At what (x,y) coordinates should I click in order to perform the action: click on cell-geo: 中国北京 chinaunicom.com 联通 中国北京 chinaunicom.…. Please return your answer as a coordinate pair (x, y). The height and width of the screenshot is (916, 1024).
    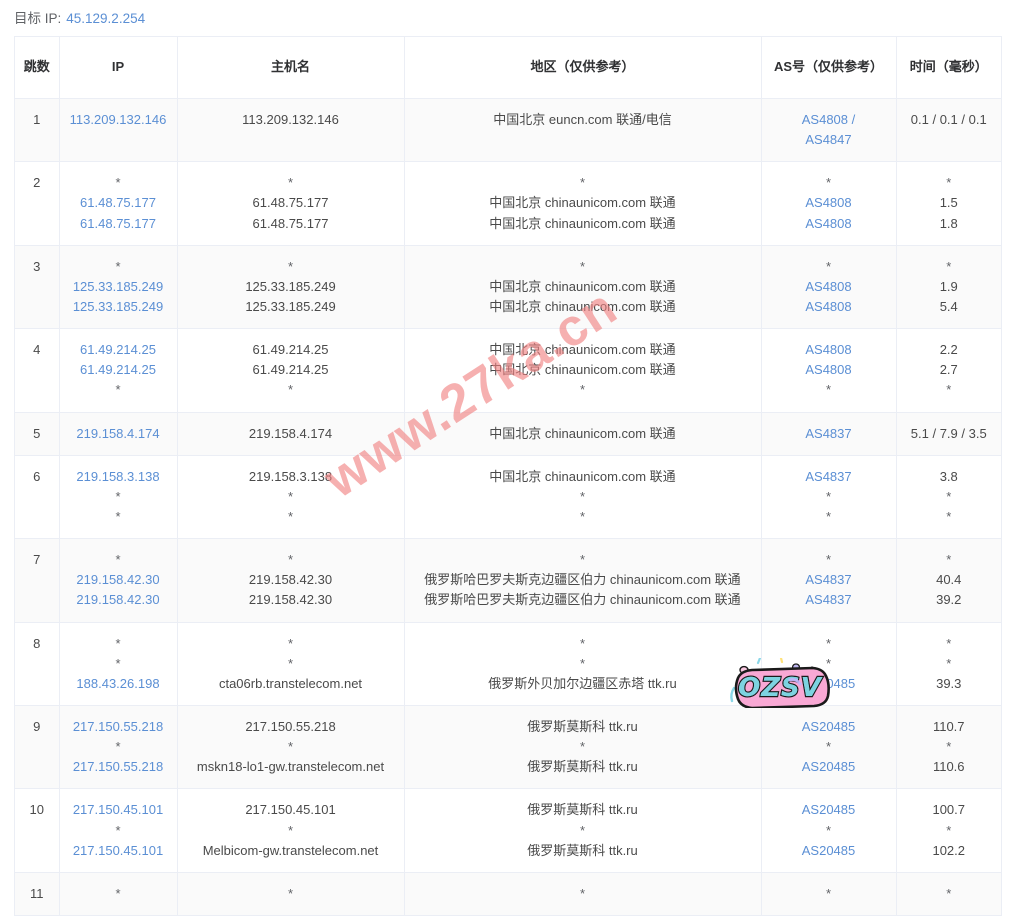
    Looking at the image, I should click on (583, 370).